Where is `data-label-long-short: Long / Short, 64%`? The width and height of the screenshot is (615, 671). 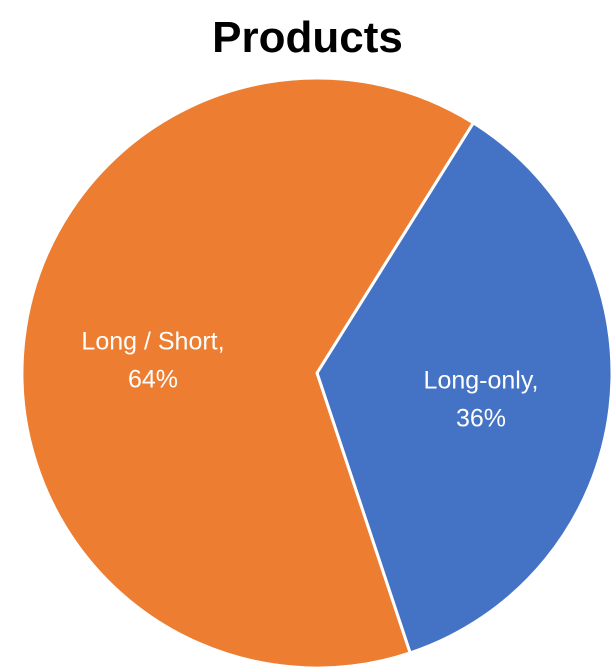
data-label-long-short: Long / Short, 64% is located at coordinates (152, 360).